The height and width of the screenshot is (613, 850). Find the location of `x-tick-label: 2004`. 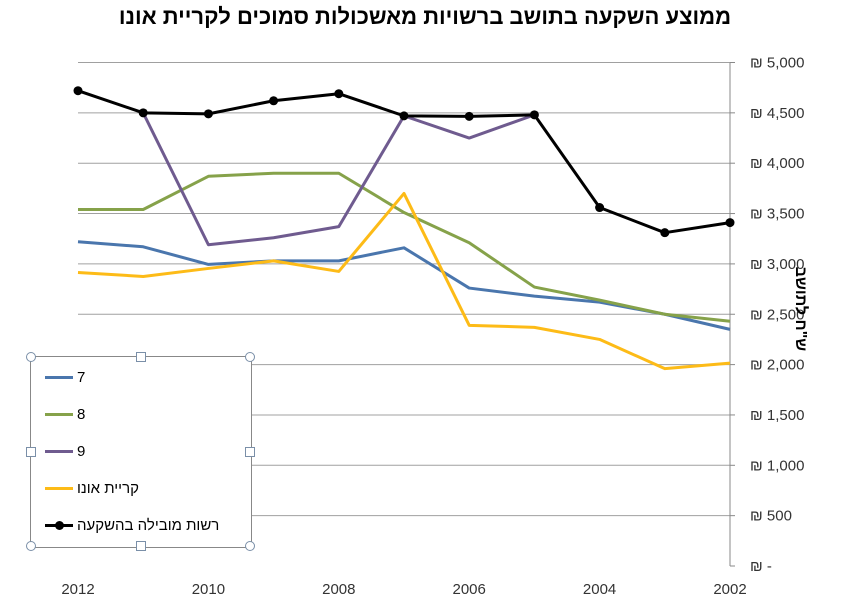

x-tick-label: 2004 is located at coordinates (599, 589).